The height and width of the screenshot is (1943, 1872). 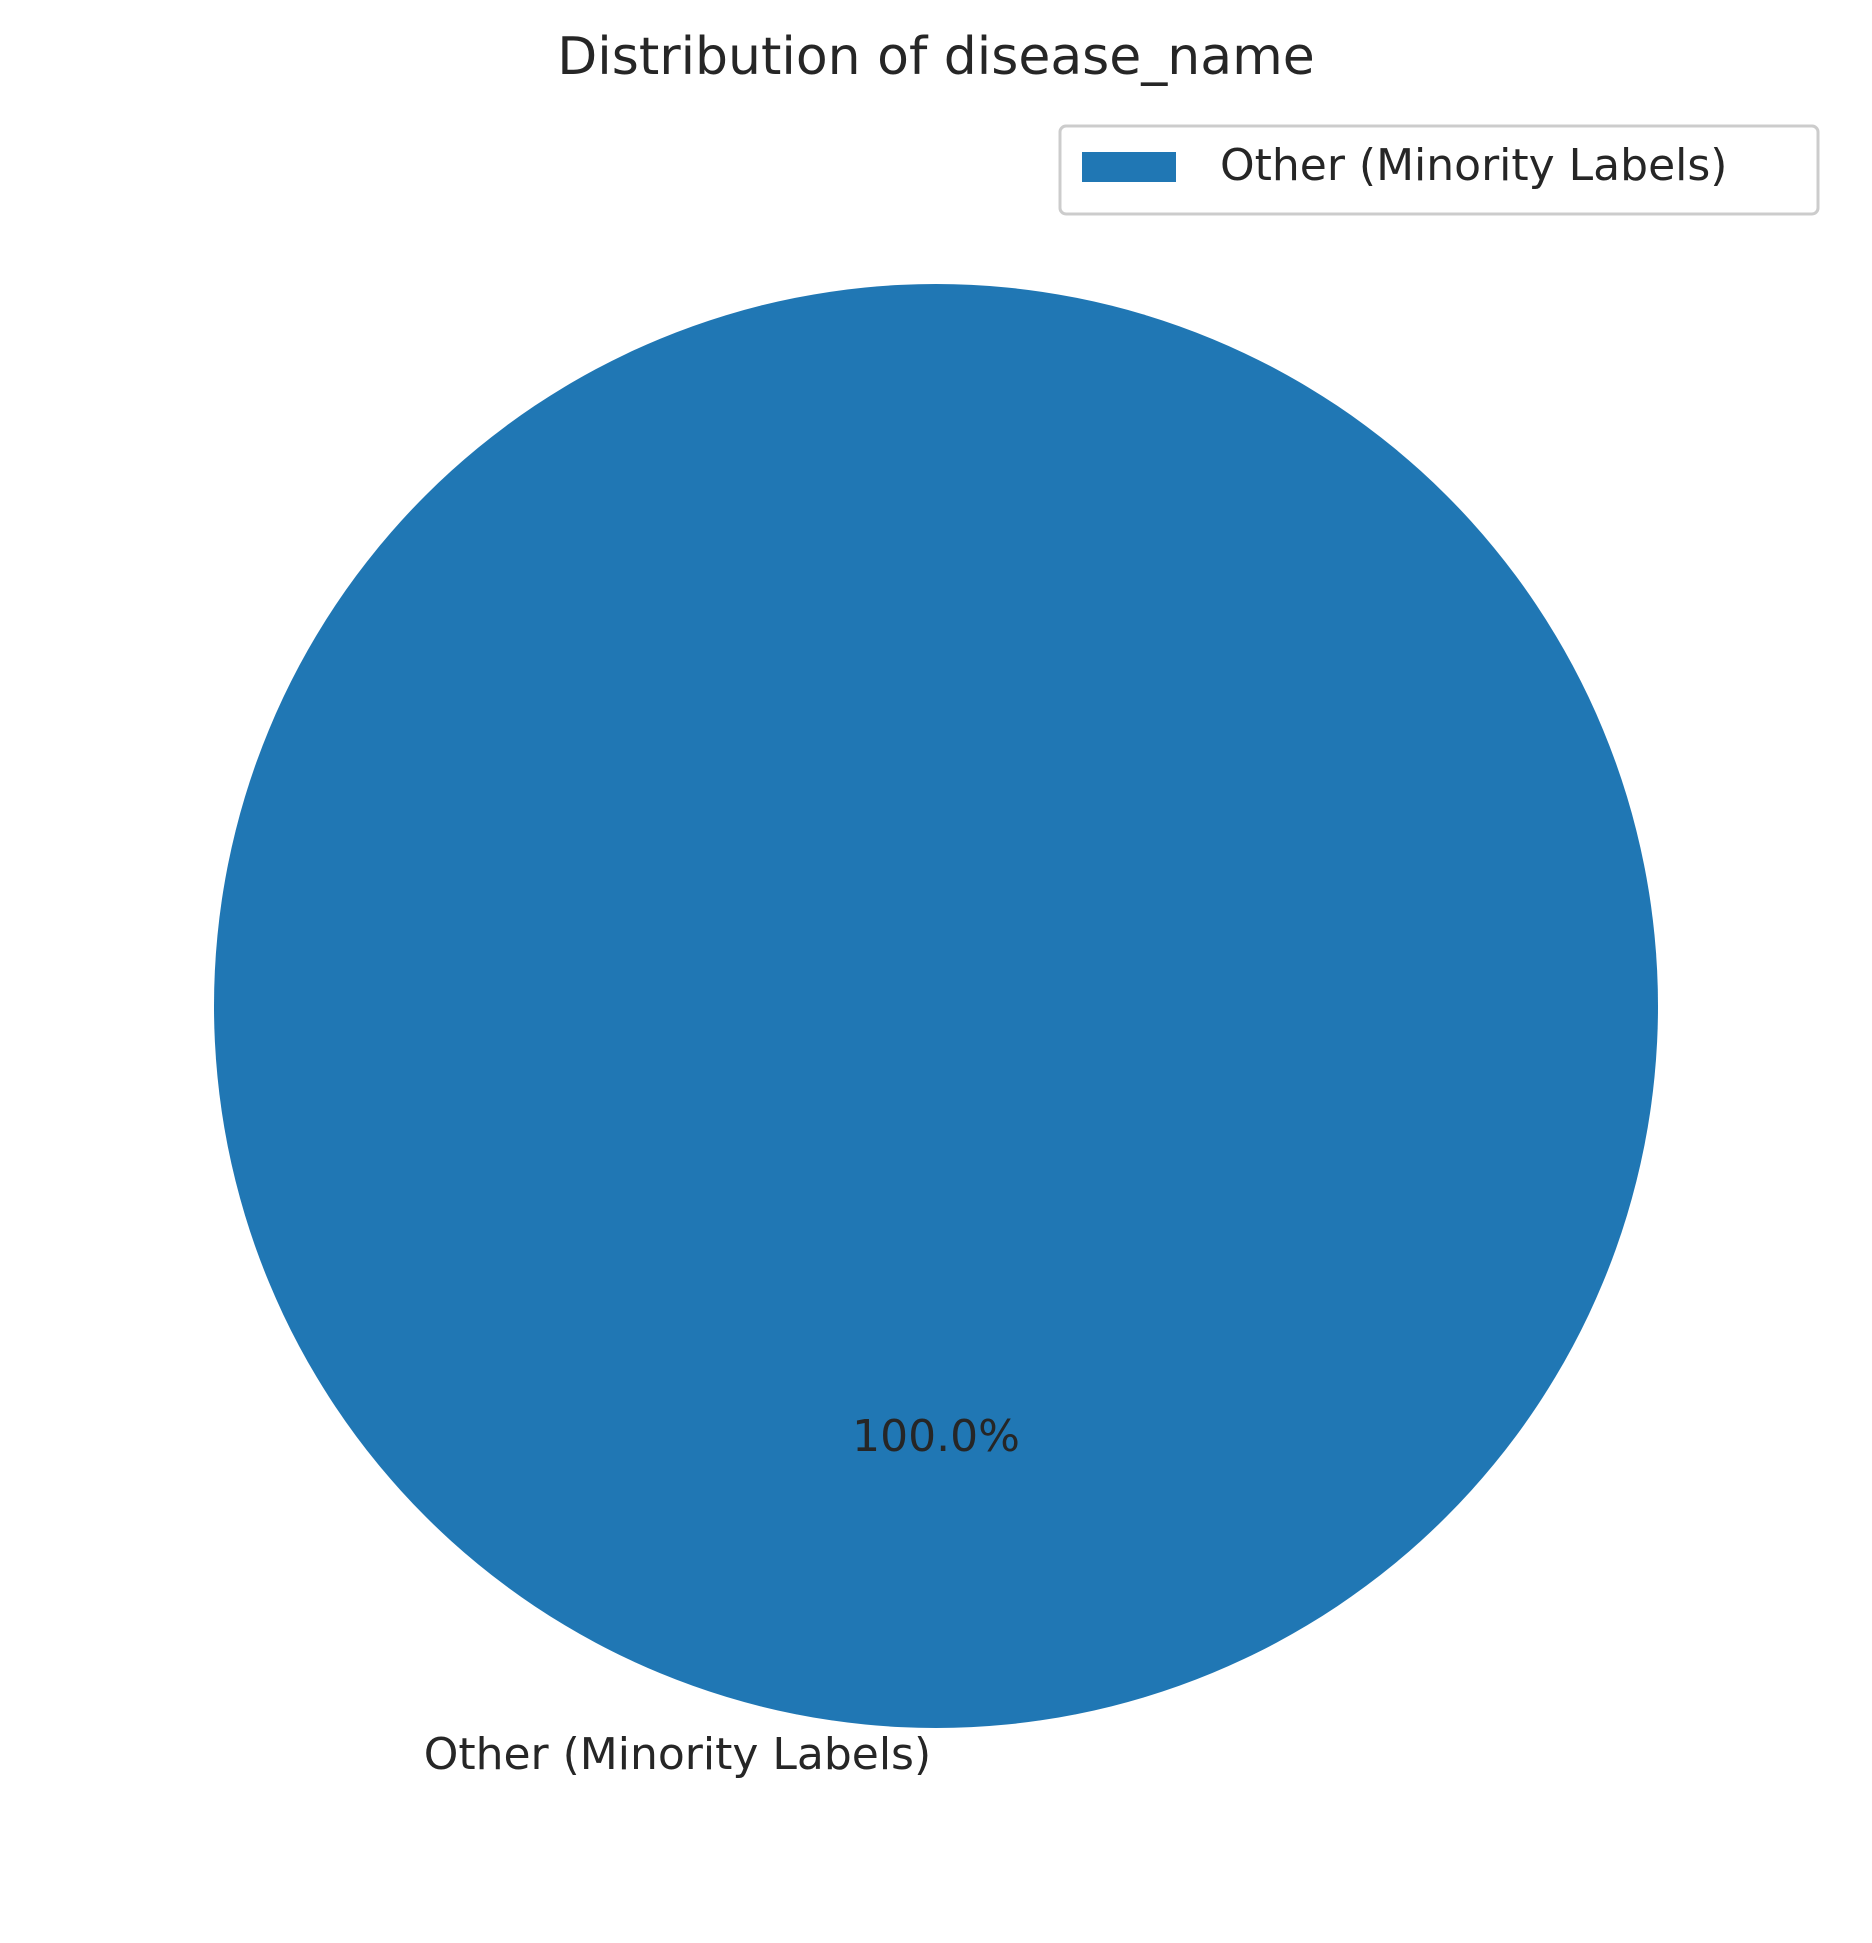 I want to click on chart-title: Distribution of disease_name, so click(x=936, y=57).